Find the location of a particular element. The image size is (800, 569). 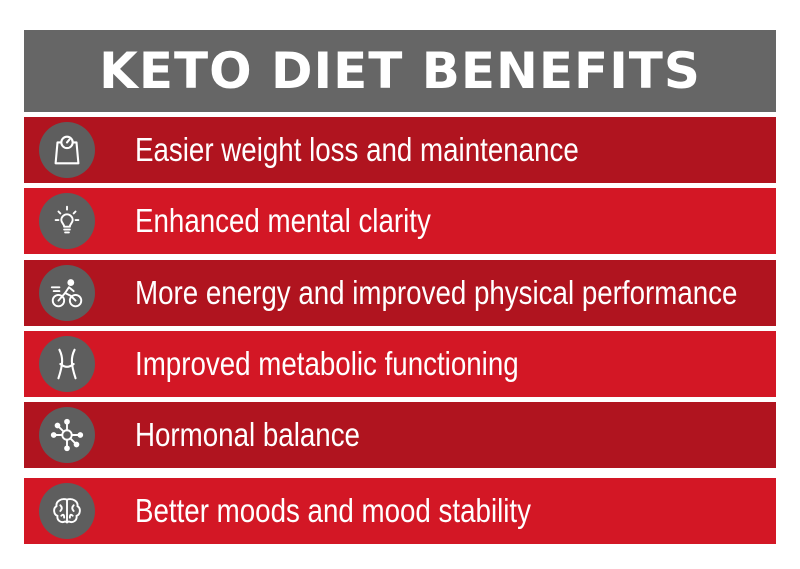

benefit-label: Improved metabolic functioning is located at coordinates (327, 363).